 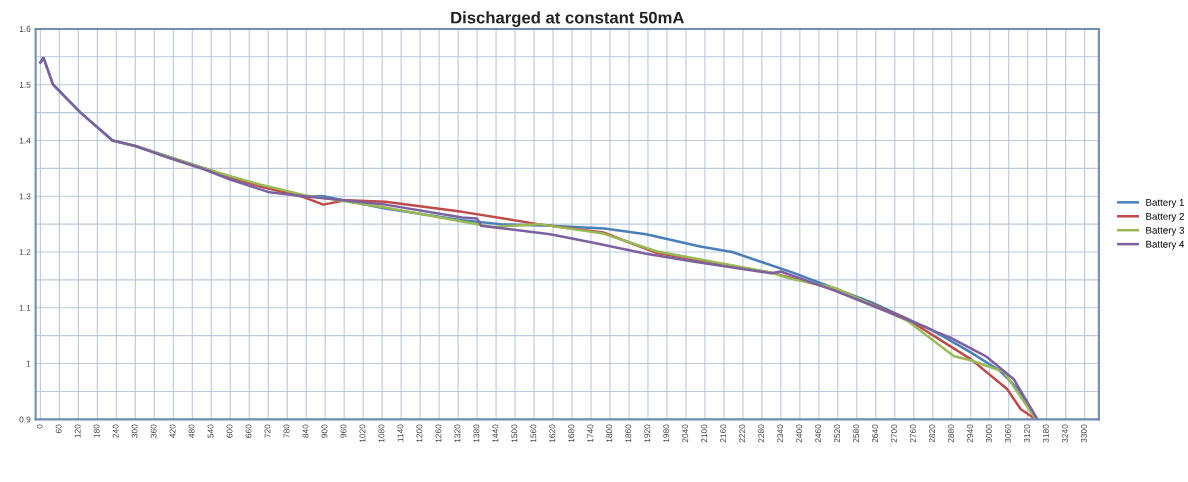 What do you see at coordinates (761, 433) in the screenshot?
I see `x-tick-label: 2280` at bounding box center [761, 433].